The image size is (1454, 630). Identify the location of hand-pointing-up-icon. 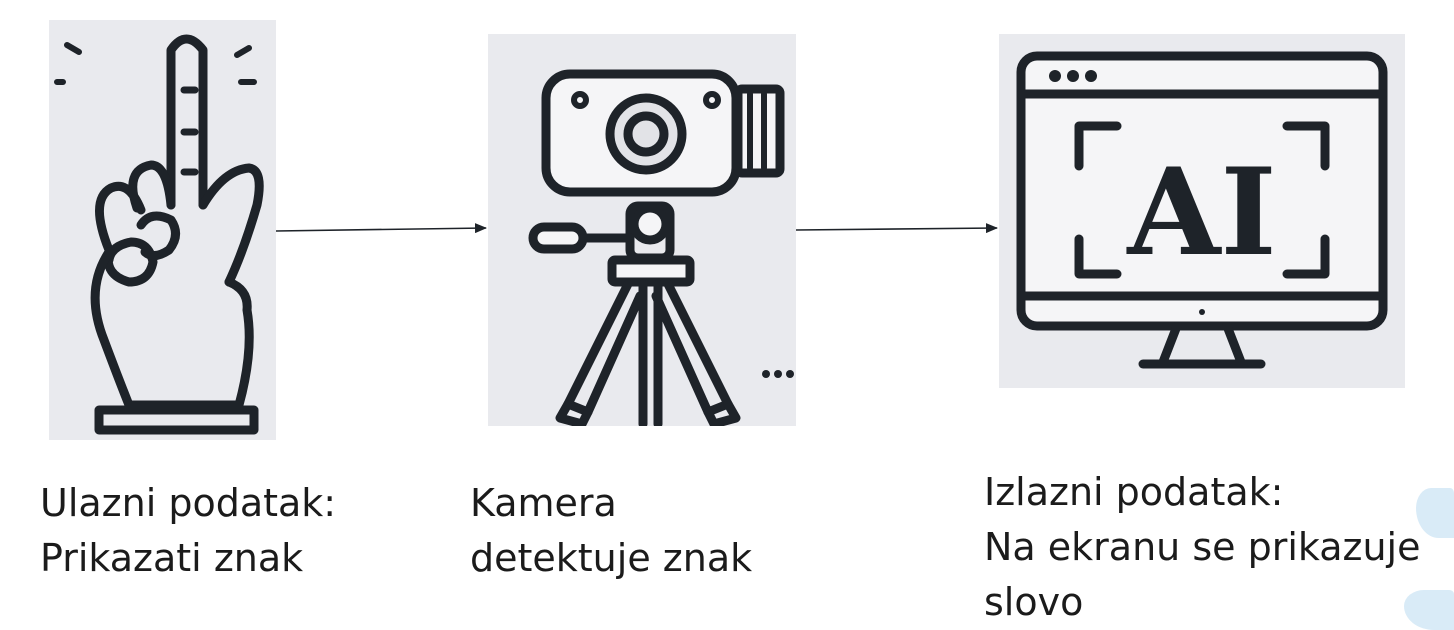
(159, 234).